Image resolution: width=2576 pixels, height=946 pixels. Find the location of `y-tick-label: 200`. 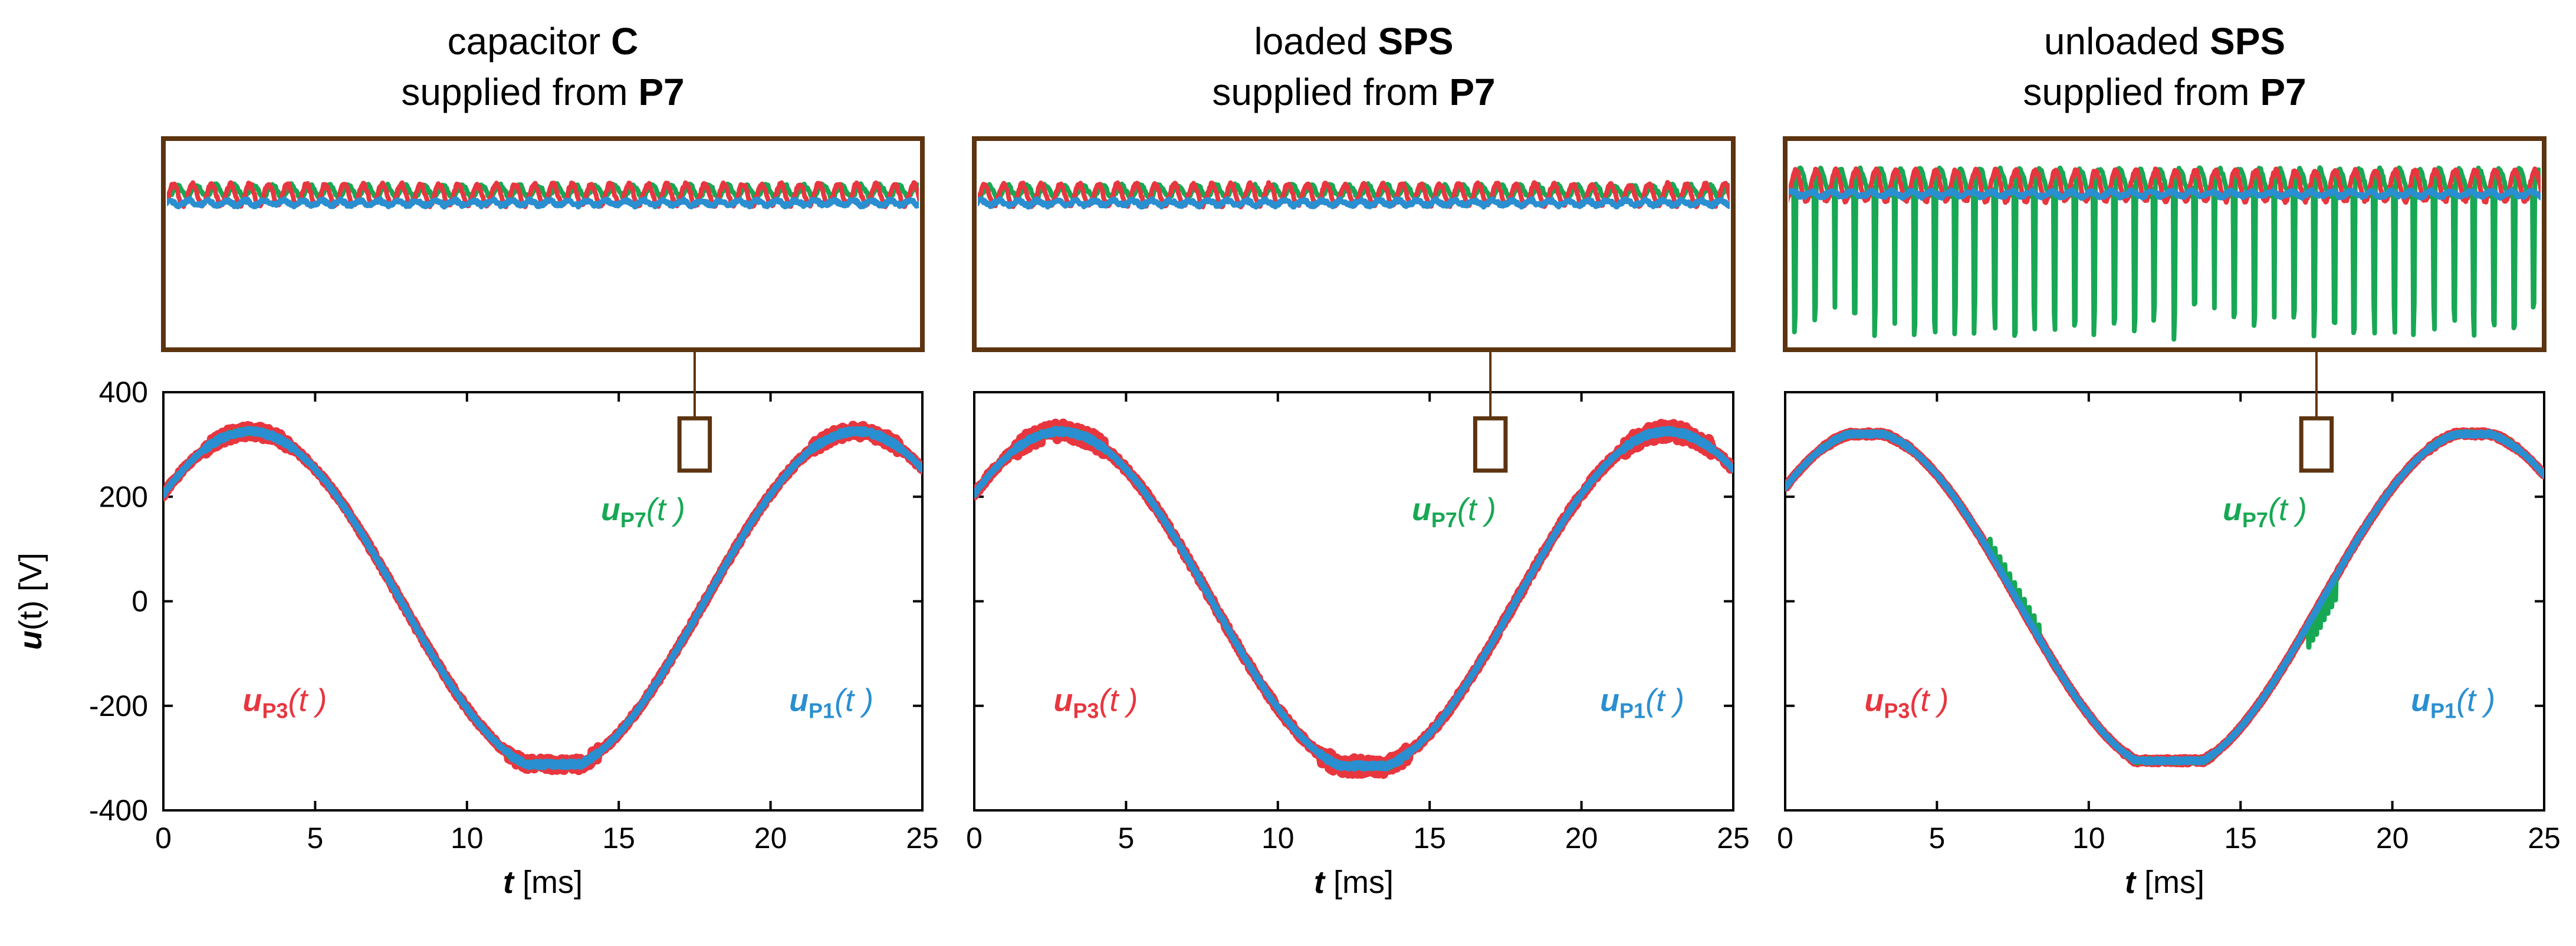

y-tick-label: 200 is located at coordinates (123, 496).